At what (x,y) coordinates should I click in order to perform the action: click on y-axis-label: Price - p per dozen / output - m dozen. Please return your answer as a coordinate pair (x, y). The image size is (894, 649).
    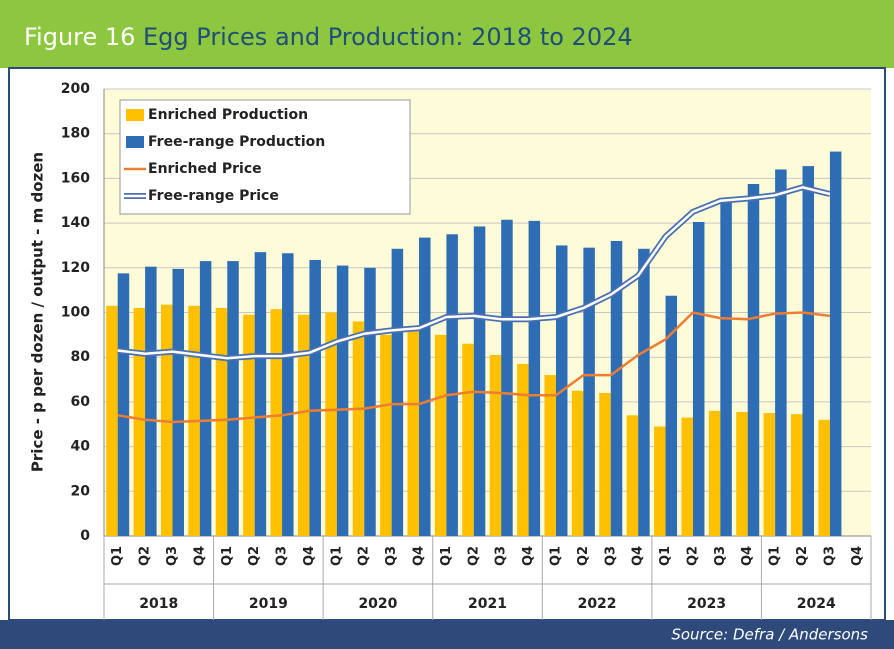
    Looking at the image, I should click on (38, 312).